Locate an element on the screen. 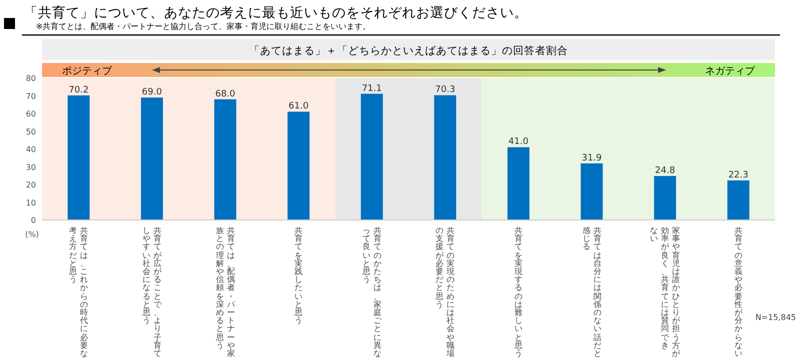 The width and height of the screenshot is (800, 362). y-tick-label: 20 is located at coordinates (31, 185).